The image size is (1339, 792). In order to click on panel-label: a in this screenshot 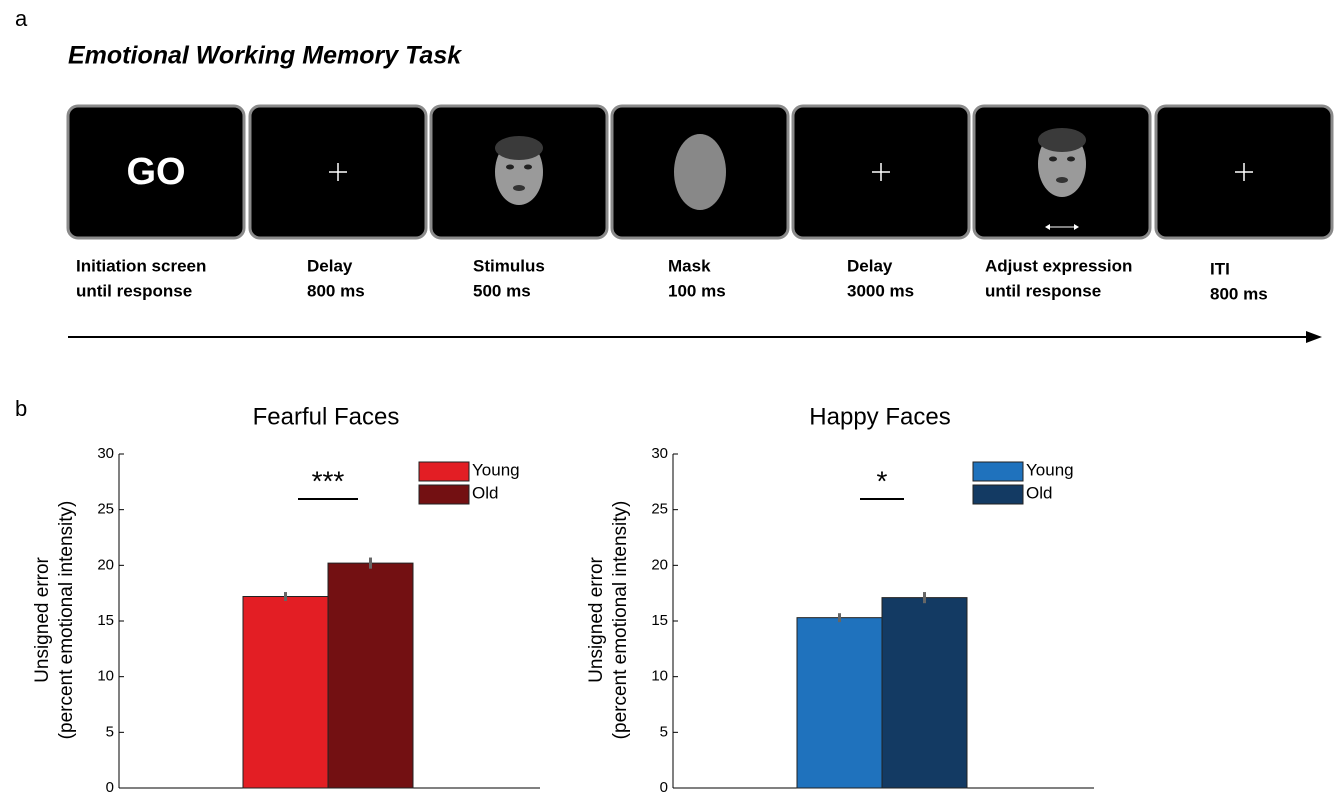, I will do `click(21, 18)`.